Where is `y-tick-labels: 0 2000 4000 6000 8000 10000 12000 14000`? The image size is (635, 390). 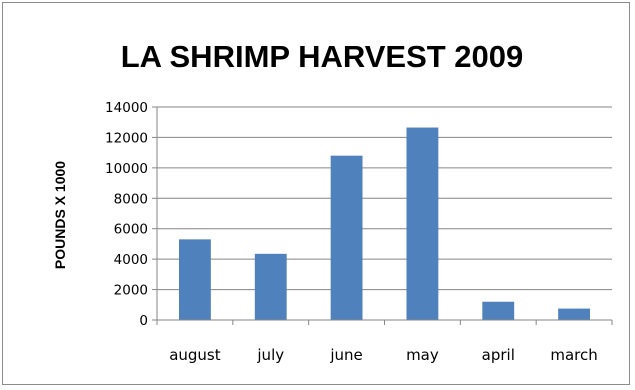 y-tick-labels: 0 2000 4000 6000 8000 10000 12000 14000 is located at coordinates (126, 214).